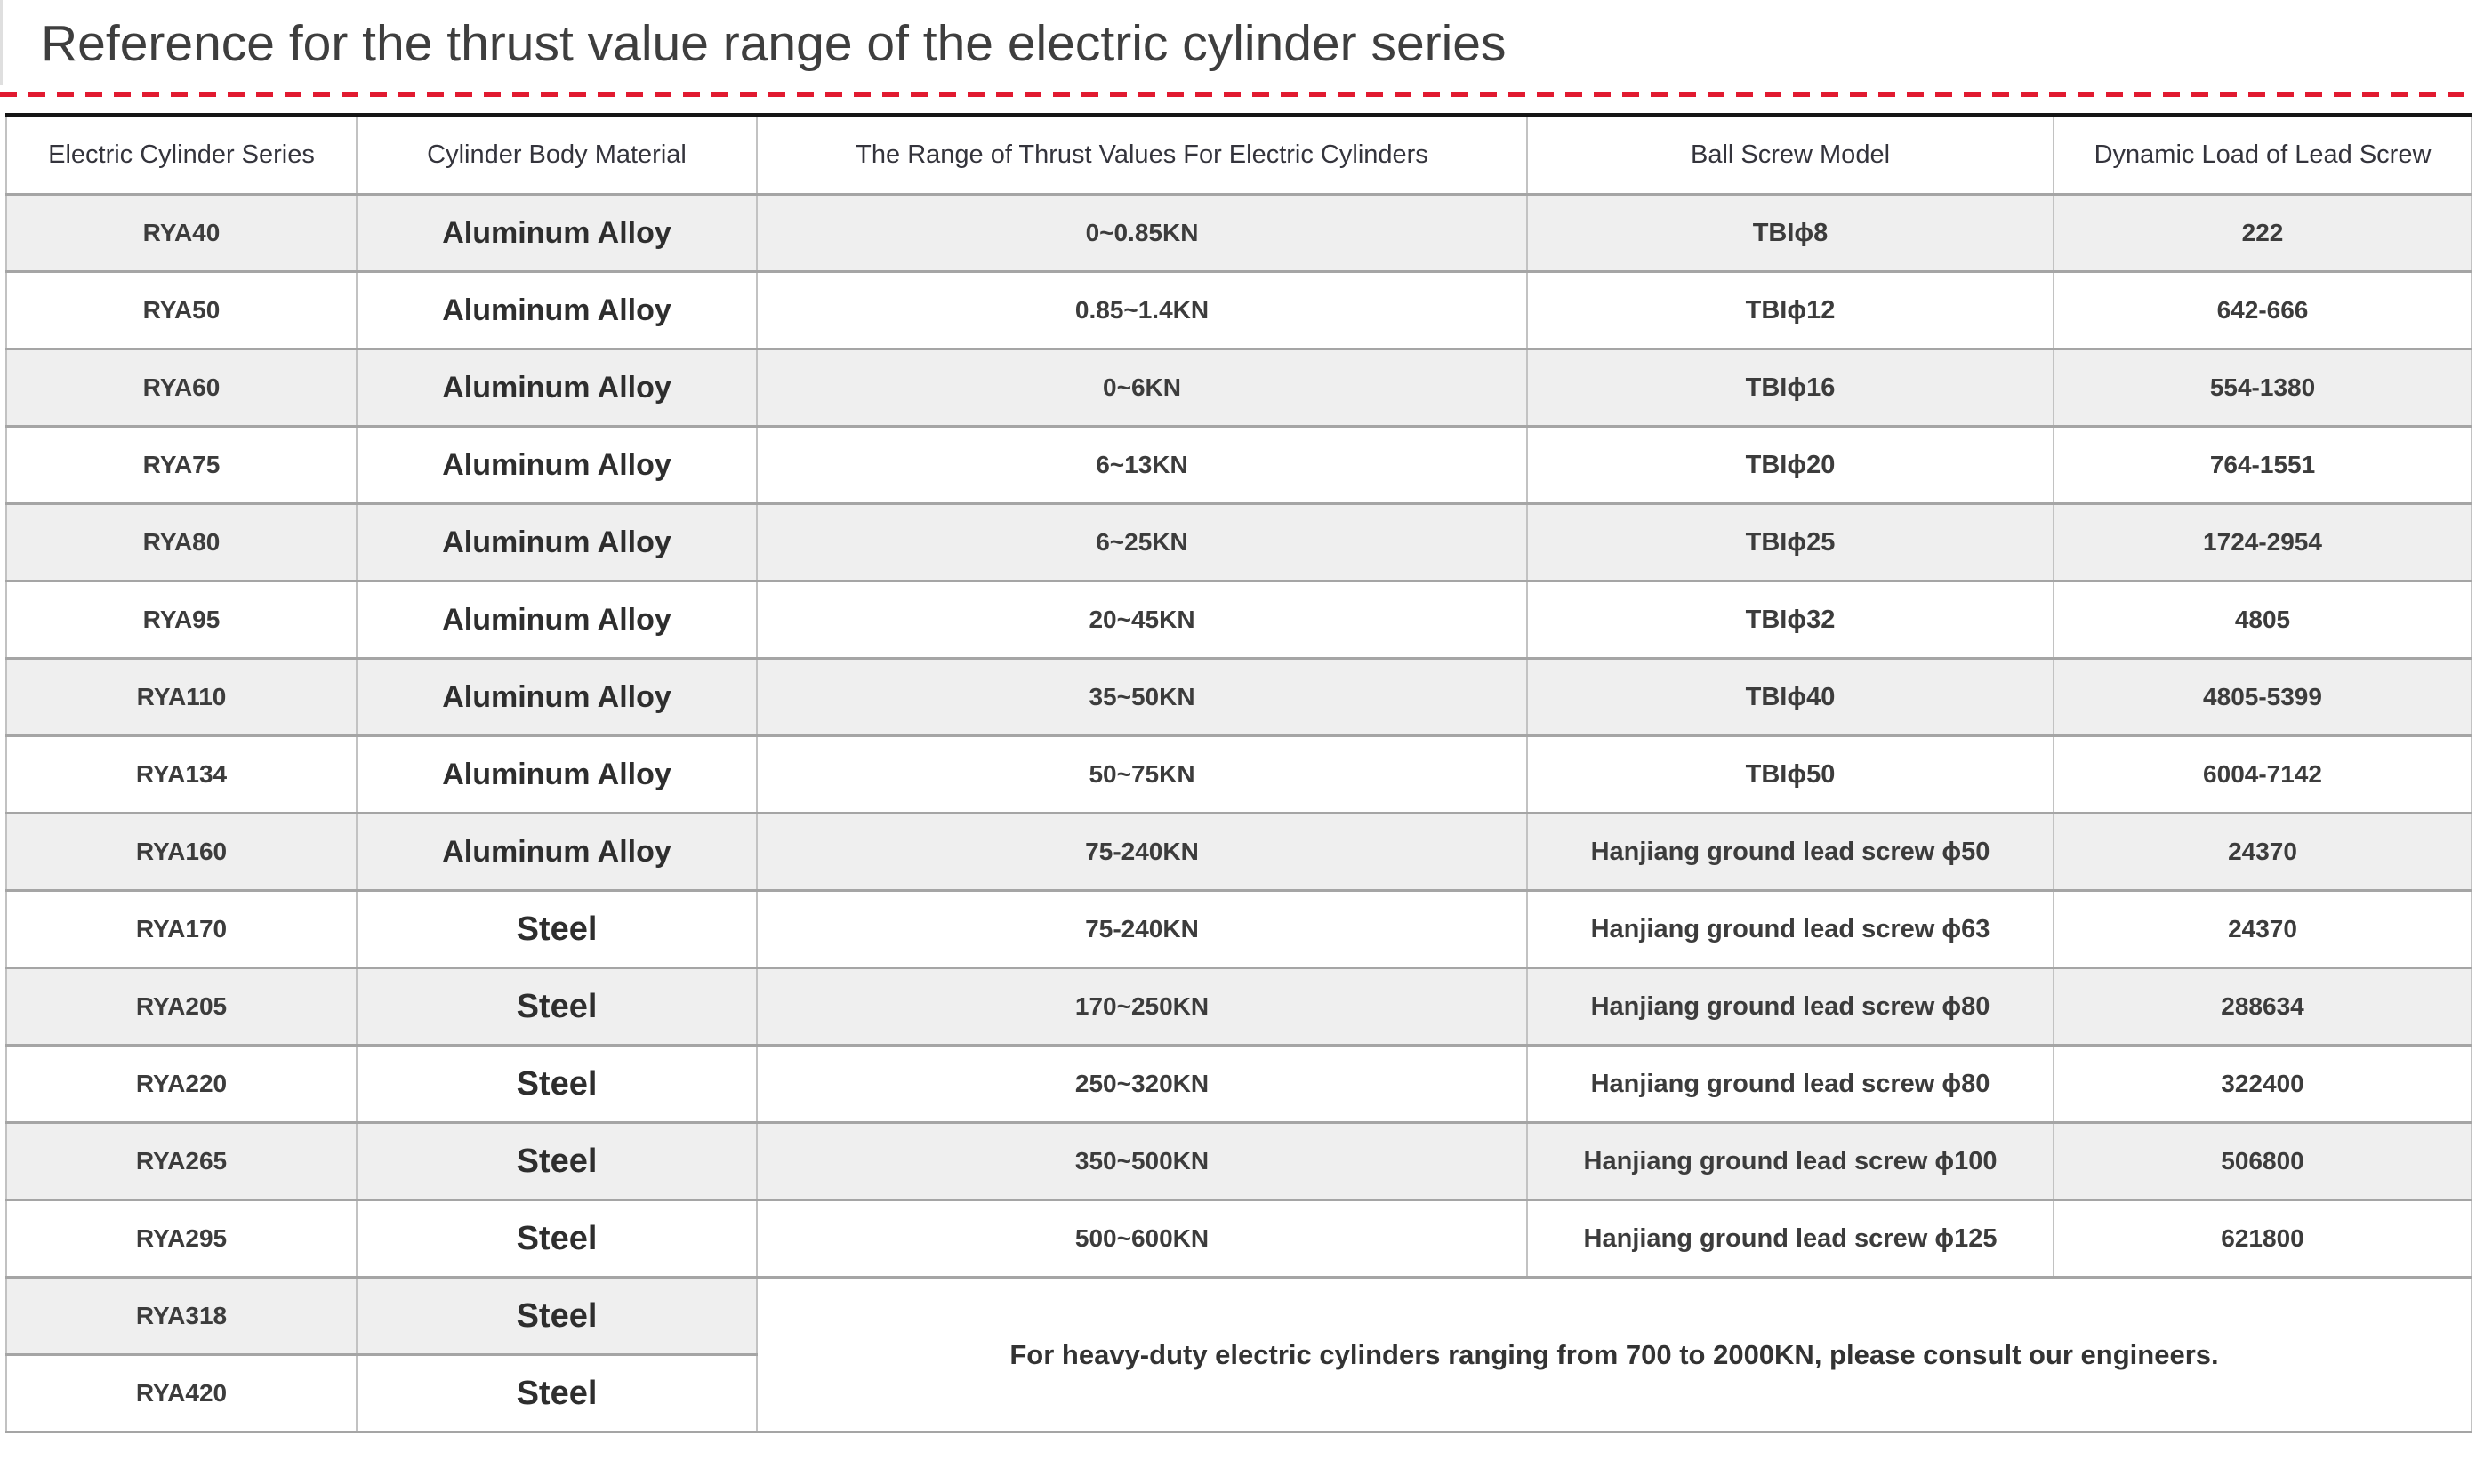 The image size is (2476, 1484). What do you see at coordinates (2263, 465) in the screenshot?
I see `cell-dynamic-load: 764-1551` at bounding box center [2263, 465].